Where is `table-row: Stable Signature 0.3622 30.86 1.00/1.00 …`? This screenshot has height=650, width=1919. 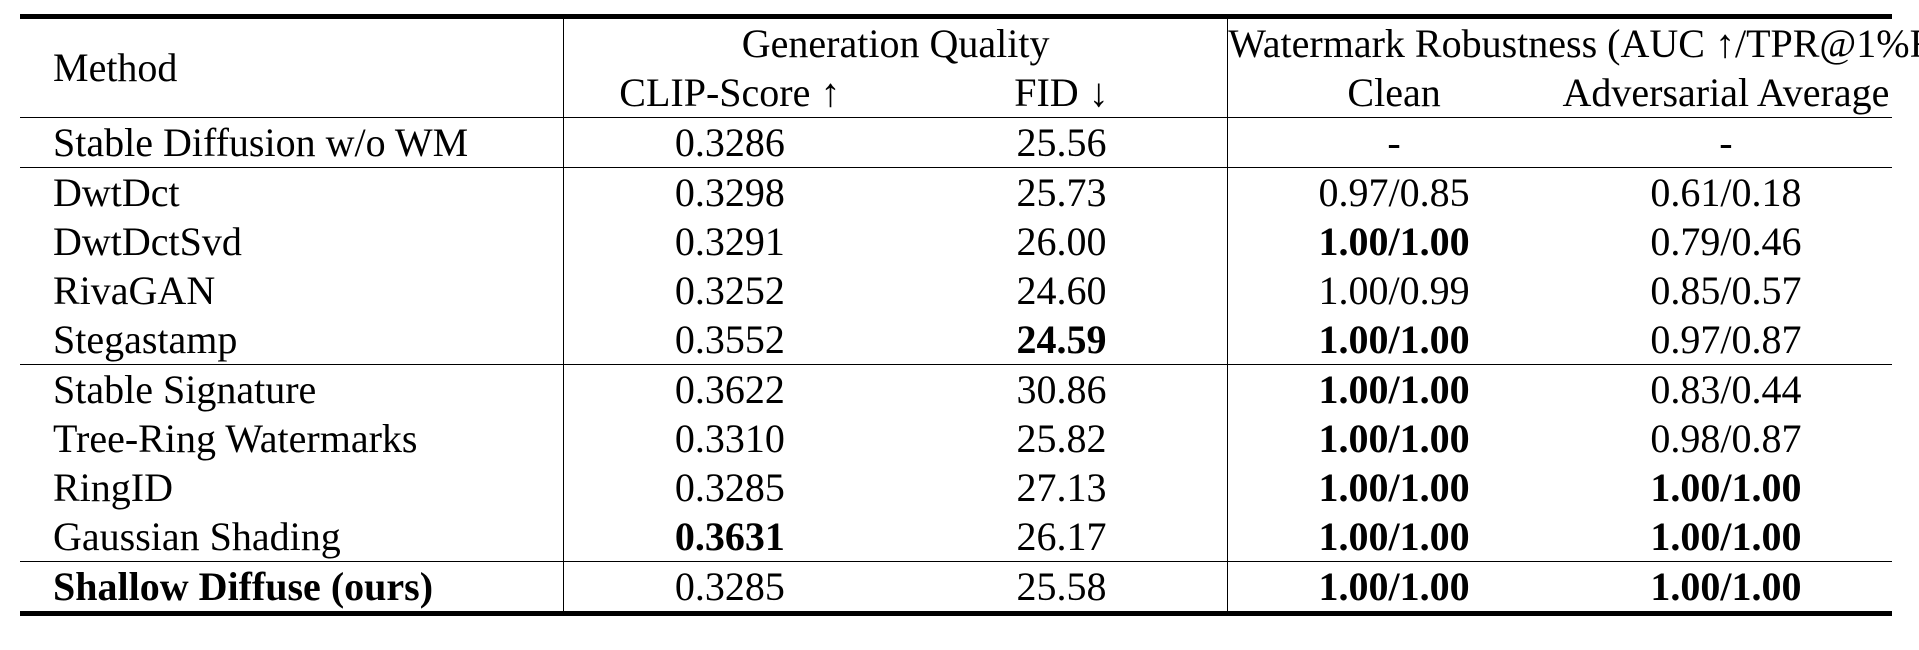 table-row: Stable Signature 0.3622 30.86 1.00/1.00 … is located at coordinates (956, 389).